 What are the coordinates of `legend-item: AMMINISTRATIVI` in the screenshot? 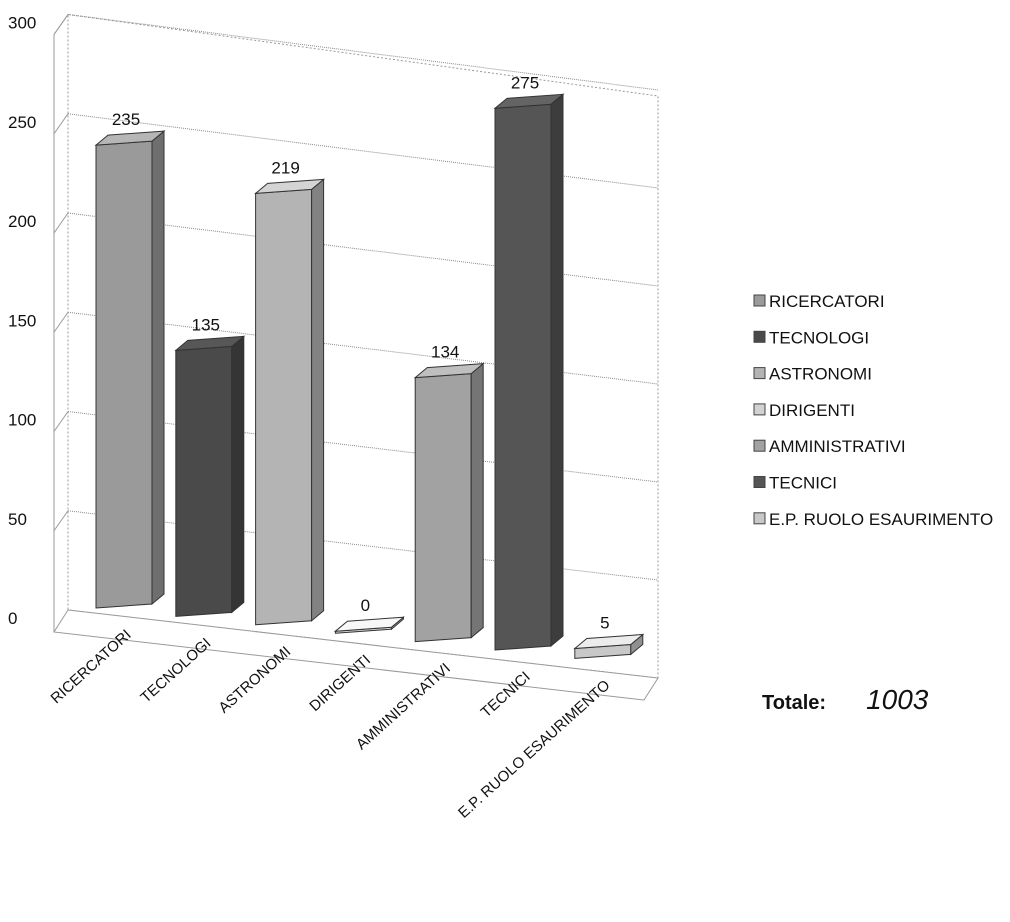 It's located at (829, 446).